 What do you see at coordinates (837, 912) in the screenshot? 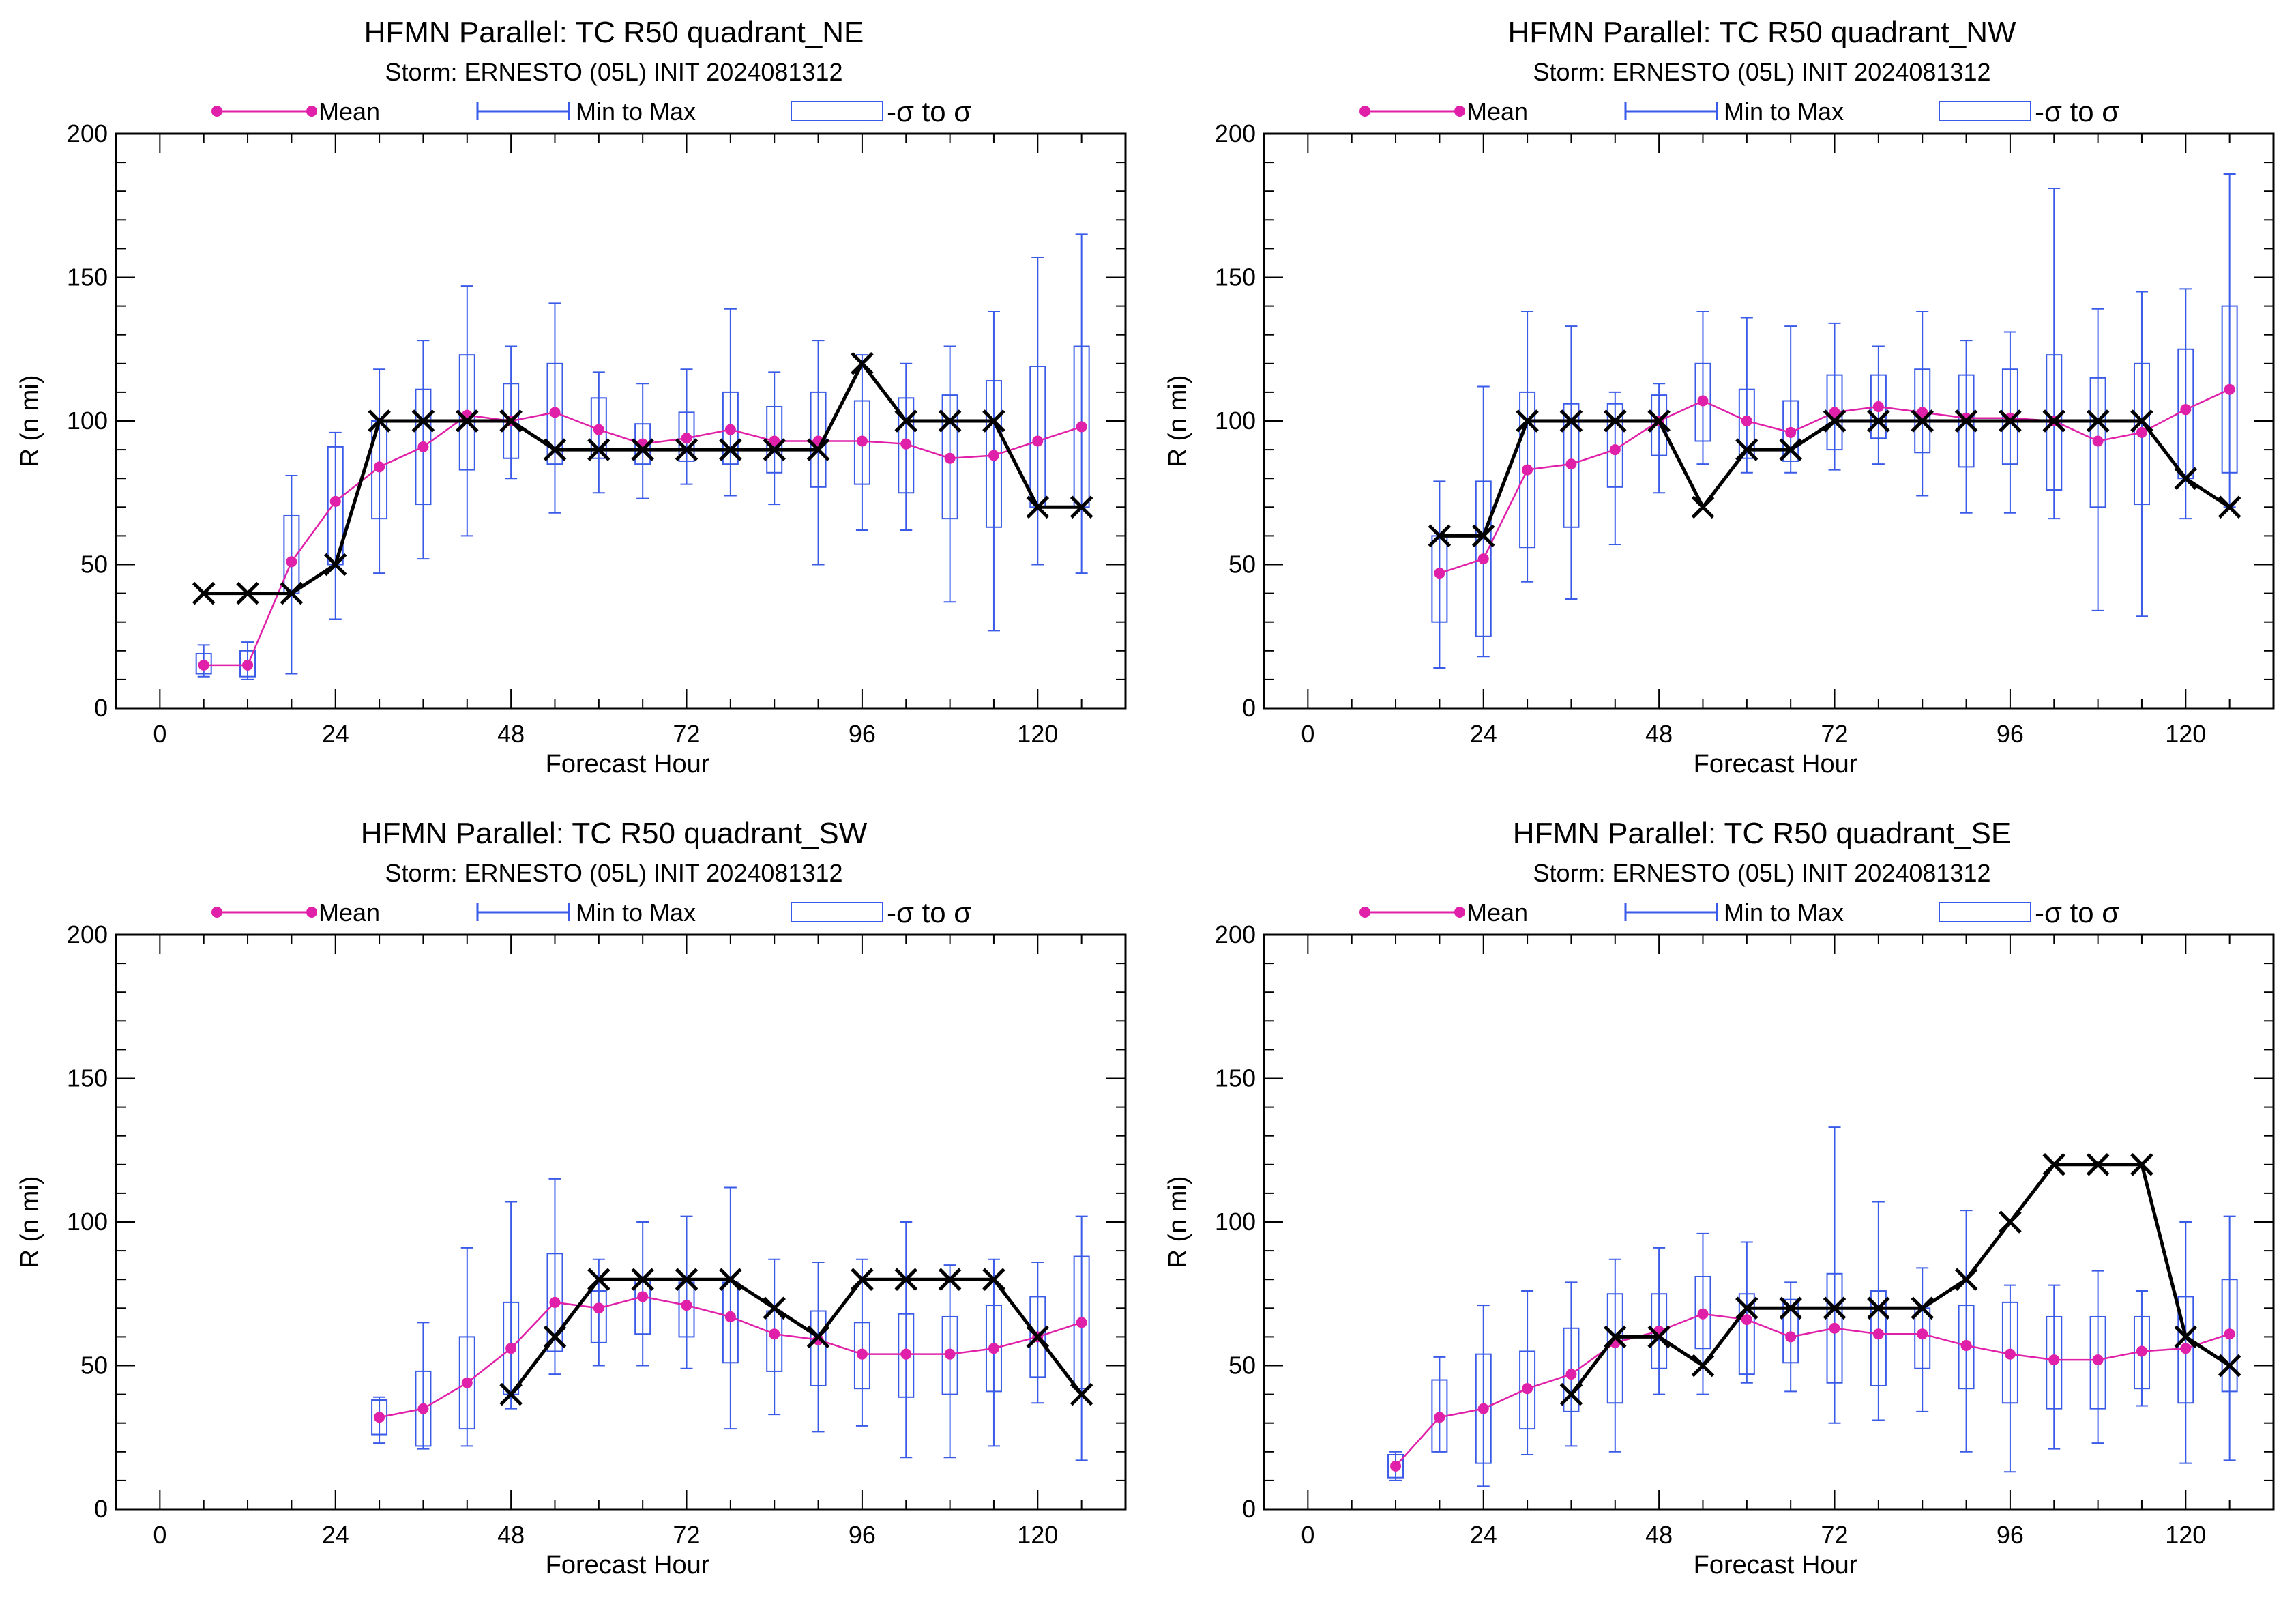
I see `legend-sigma-box` at bounding box center [837, 912].